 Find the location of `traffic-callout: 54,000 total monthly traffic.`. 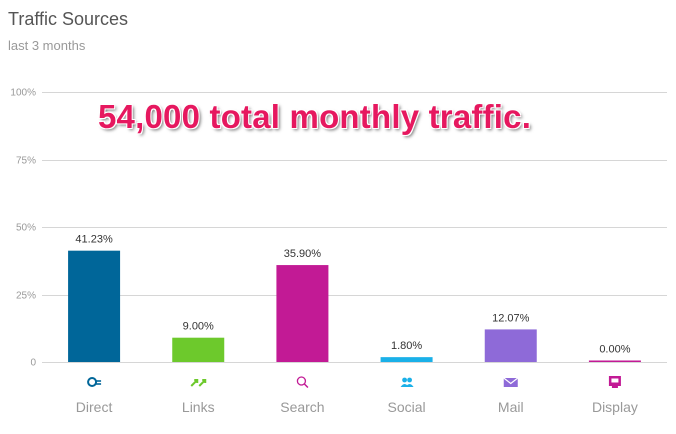

traffic-callout: 54,000 total monthly traffic. is located at coordinates (315, 116).